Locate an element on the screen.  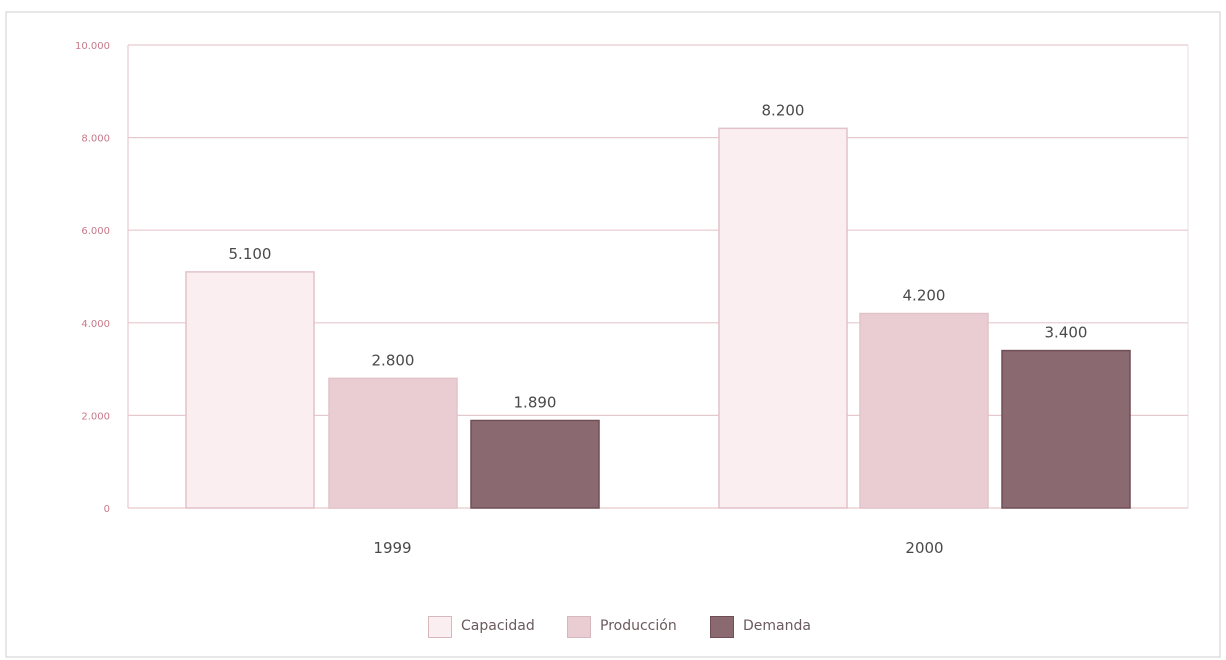
legend-swatch-produccion is located at coordinates (579, 627).